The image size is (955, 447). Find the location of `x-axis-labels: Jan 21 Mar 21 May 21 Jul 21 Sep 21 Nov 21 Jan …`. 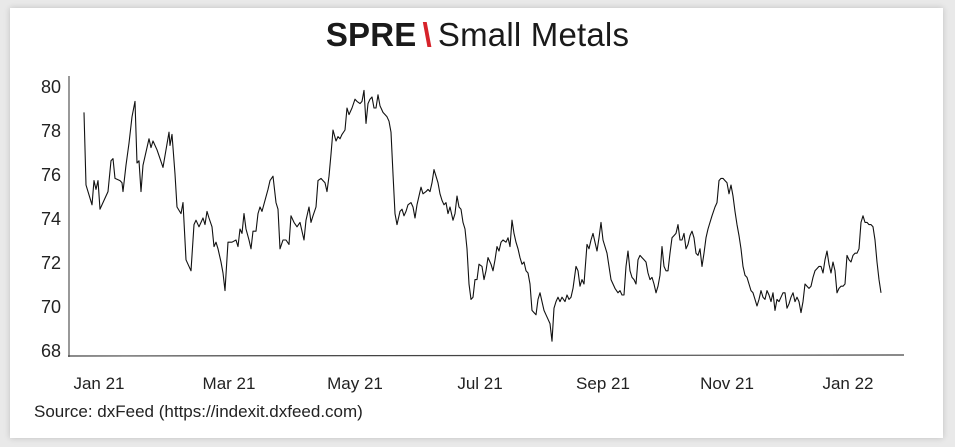

x-axis-labels: Jan 21 Mar 21 May 21 Jul 21 Sep 21 Nov 21 Jan … is located at coordinates (473, 383).